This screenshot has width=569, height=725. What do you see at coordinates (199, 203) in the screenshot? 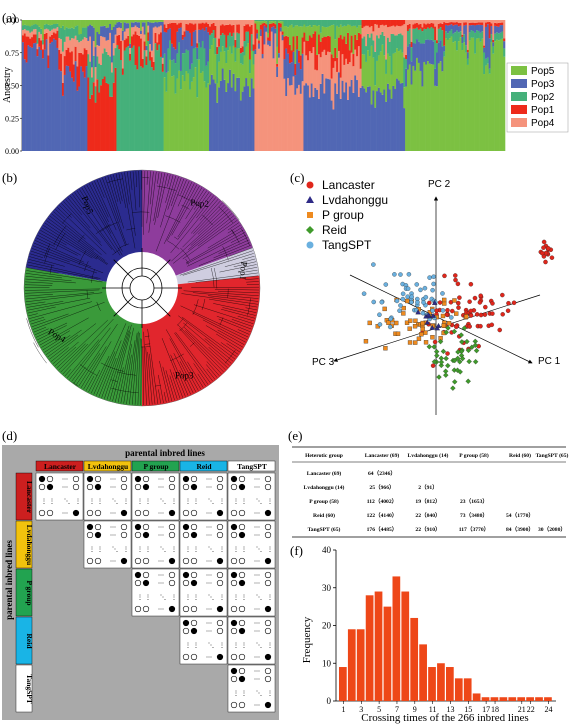
I see `tree-label-pop2: Pop2` at bounding box center [199, 203].